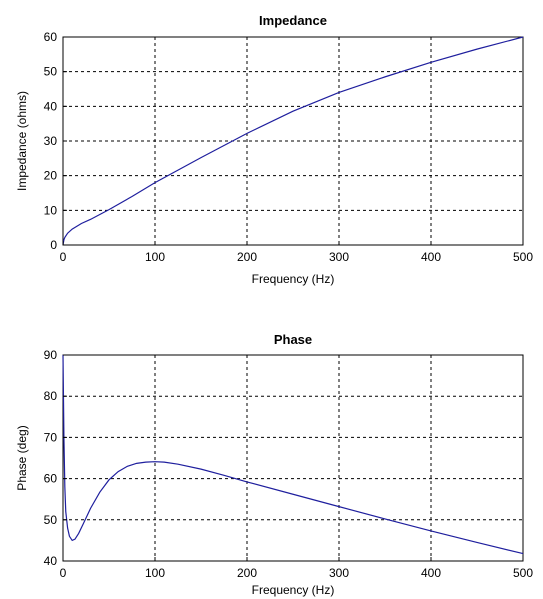 This screenshot has width=543, height=599. I want to click on impedance-y-tick-label: 40, so click(51, 106).